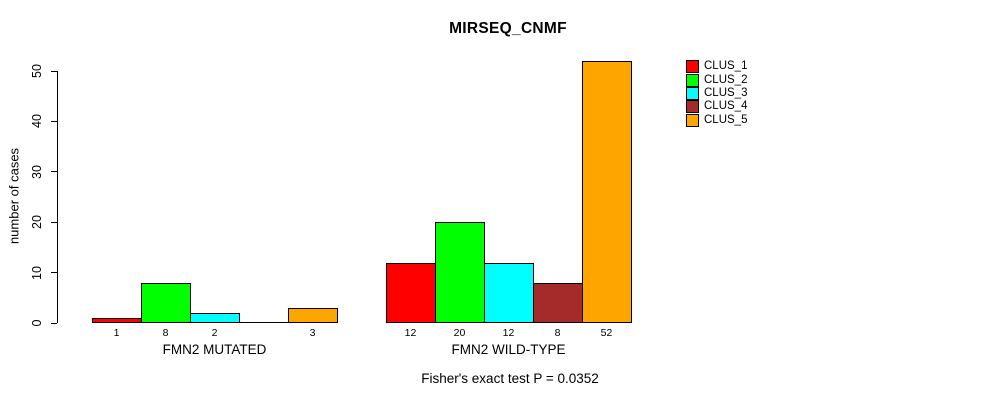  I want to click on bar-clus_5-group1, so click(313, 315).